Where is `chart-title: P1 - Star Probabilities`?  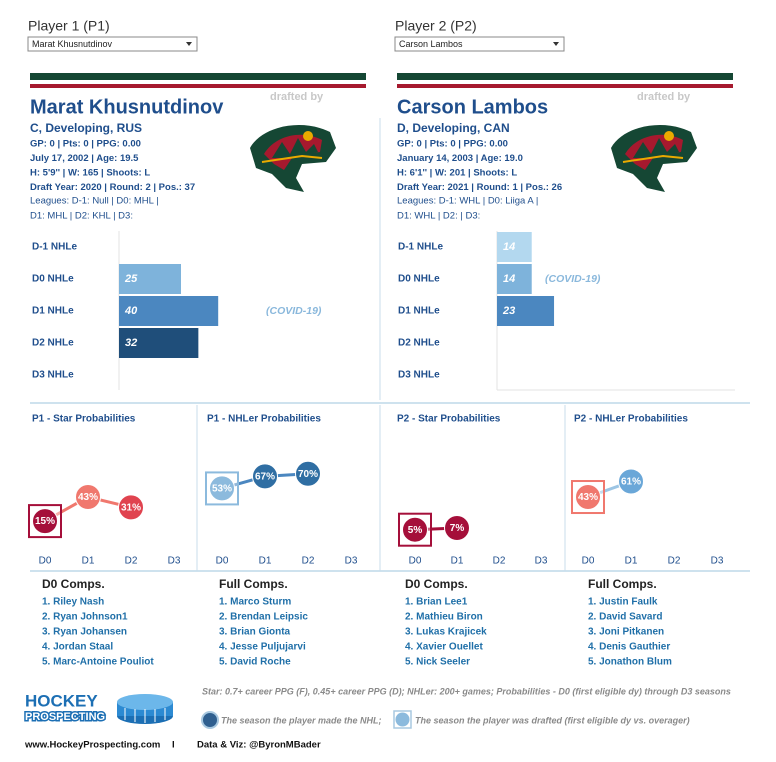
chart-title: P1 - Star Probabilities is located at coordinates (84, 419).